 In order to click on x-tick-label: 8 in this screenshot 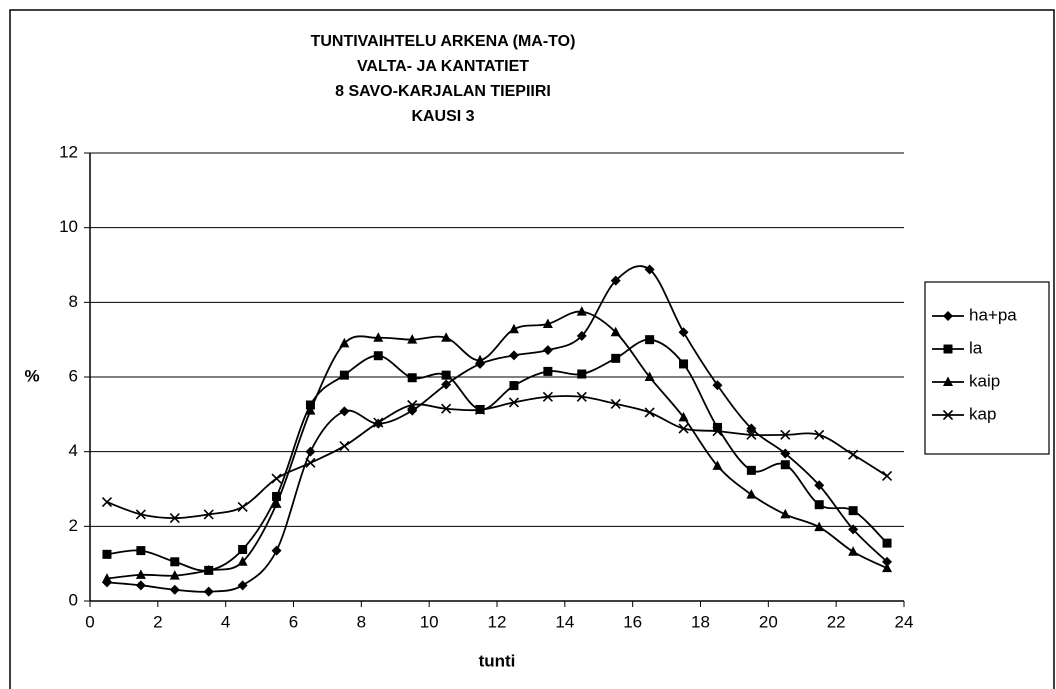, I will do `click(361, 621)`.